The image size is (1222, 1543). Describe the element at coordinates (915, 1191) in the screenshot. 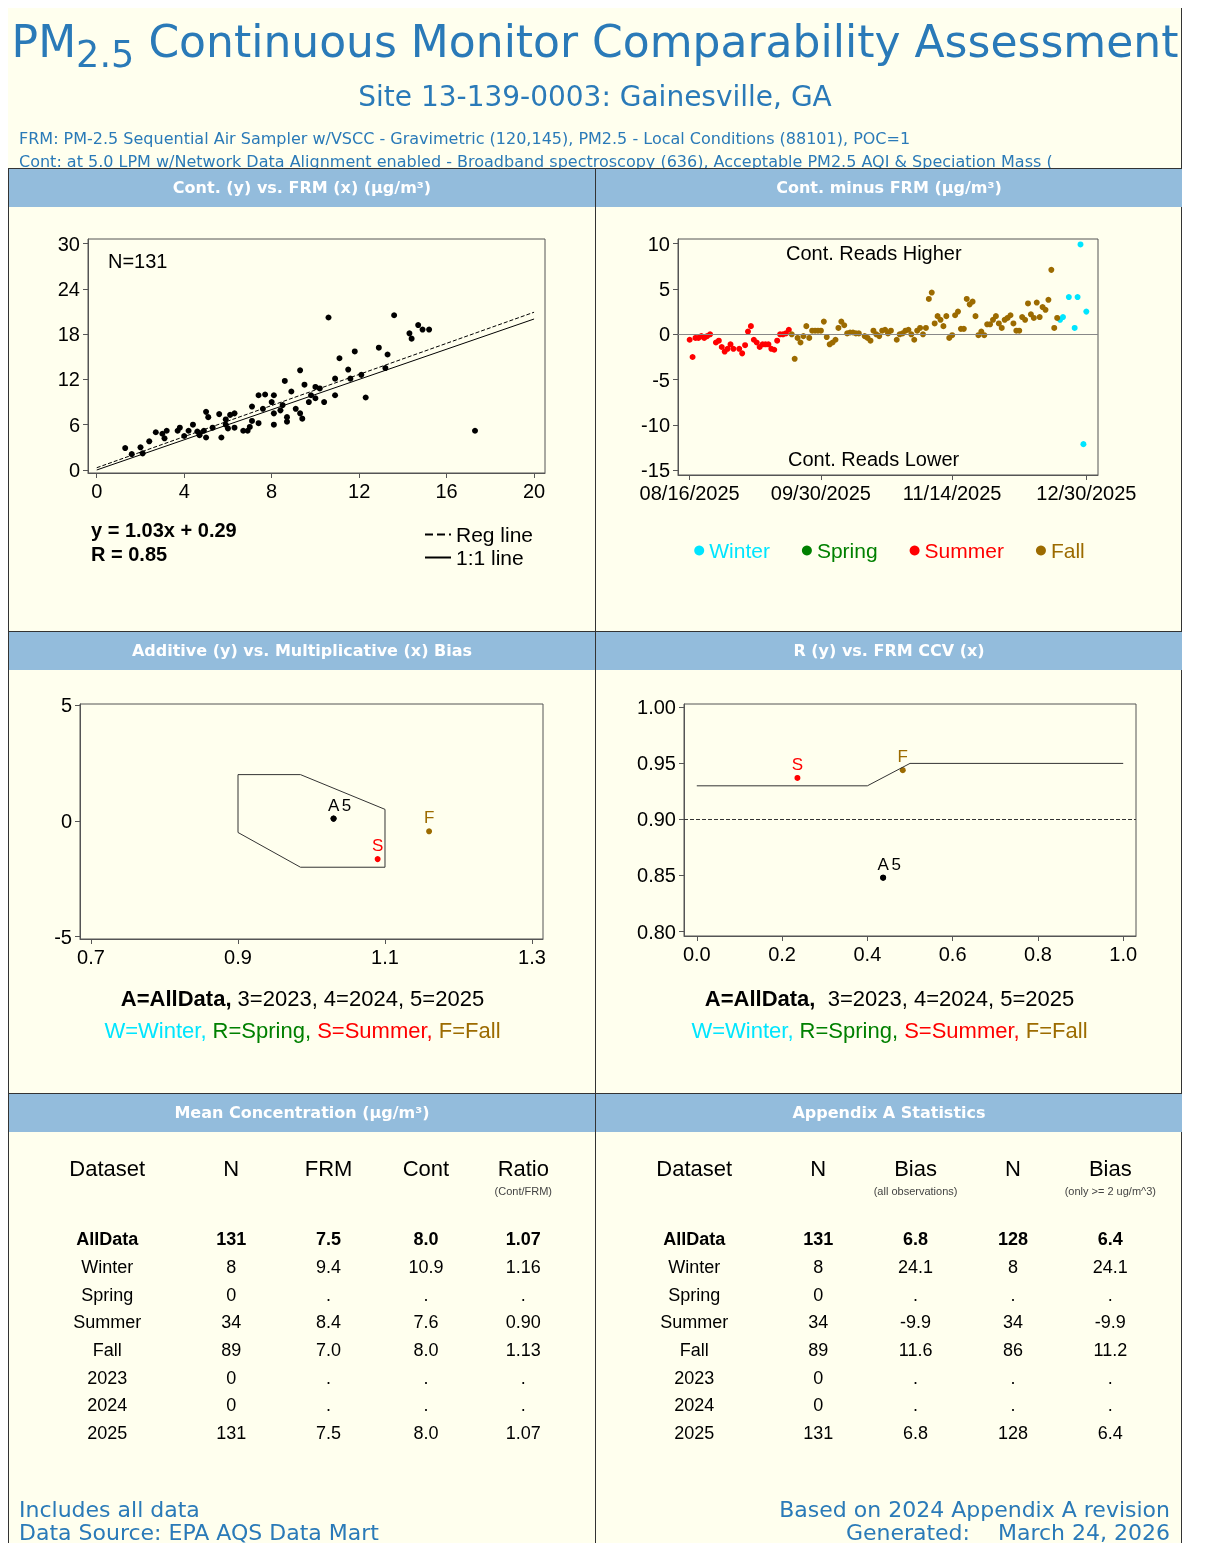

I see `text: (all observations)` at that location.